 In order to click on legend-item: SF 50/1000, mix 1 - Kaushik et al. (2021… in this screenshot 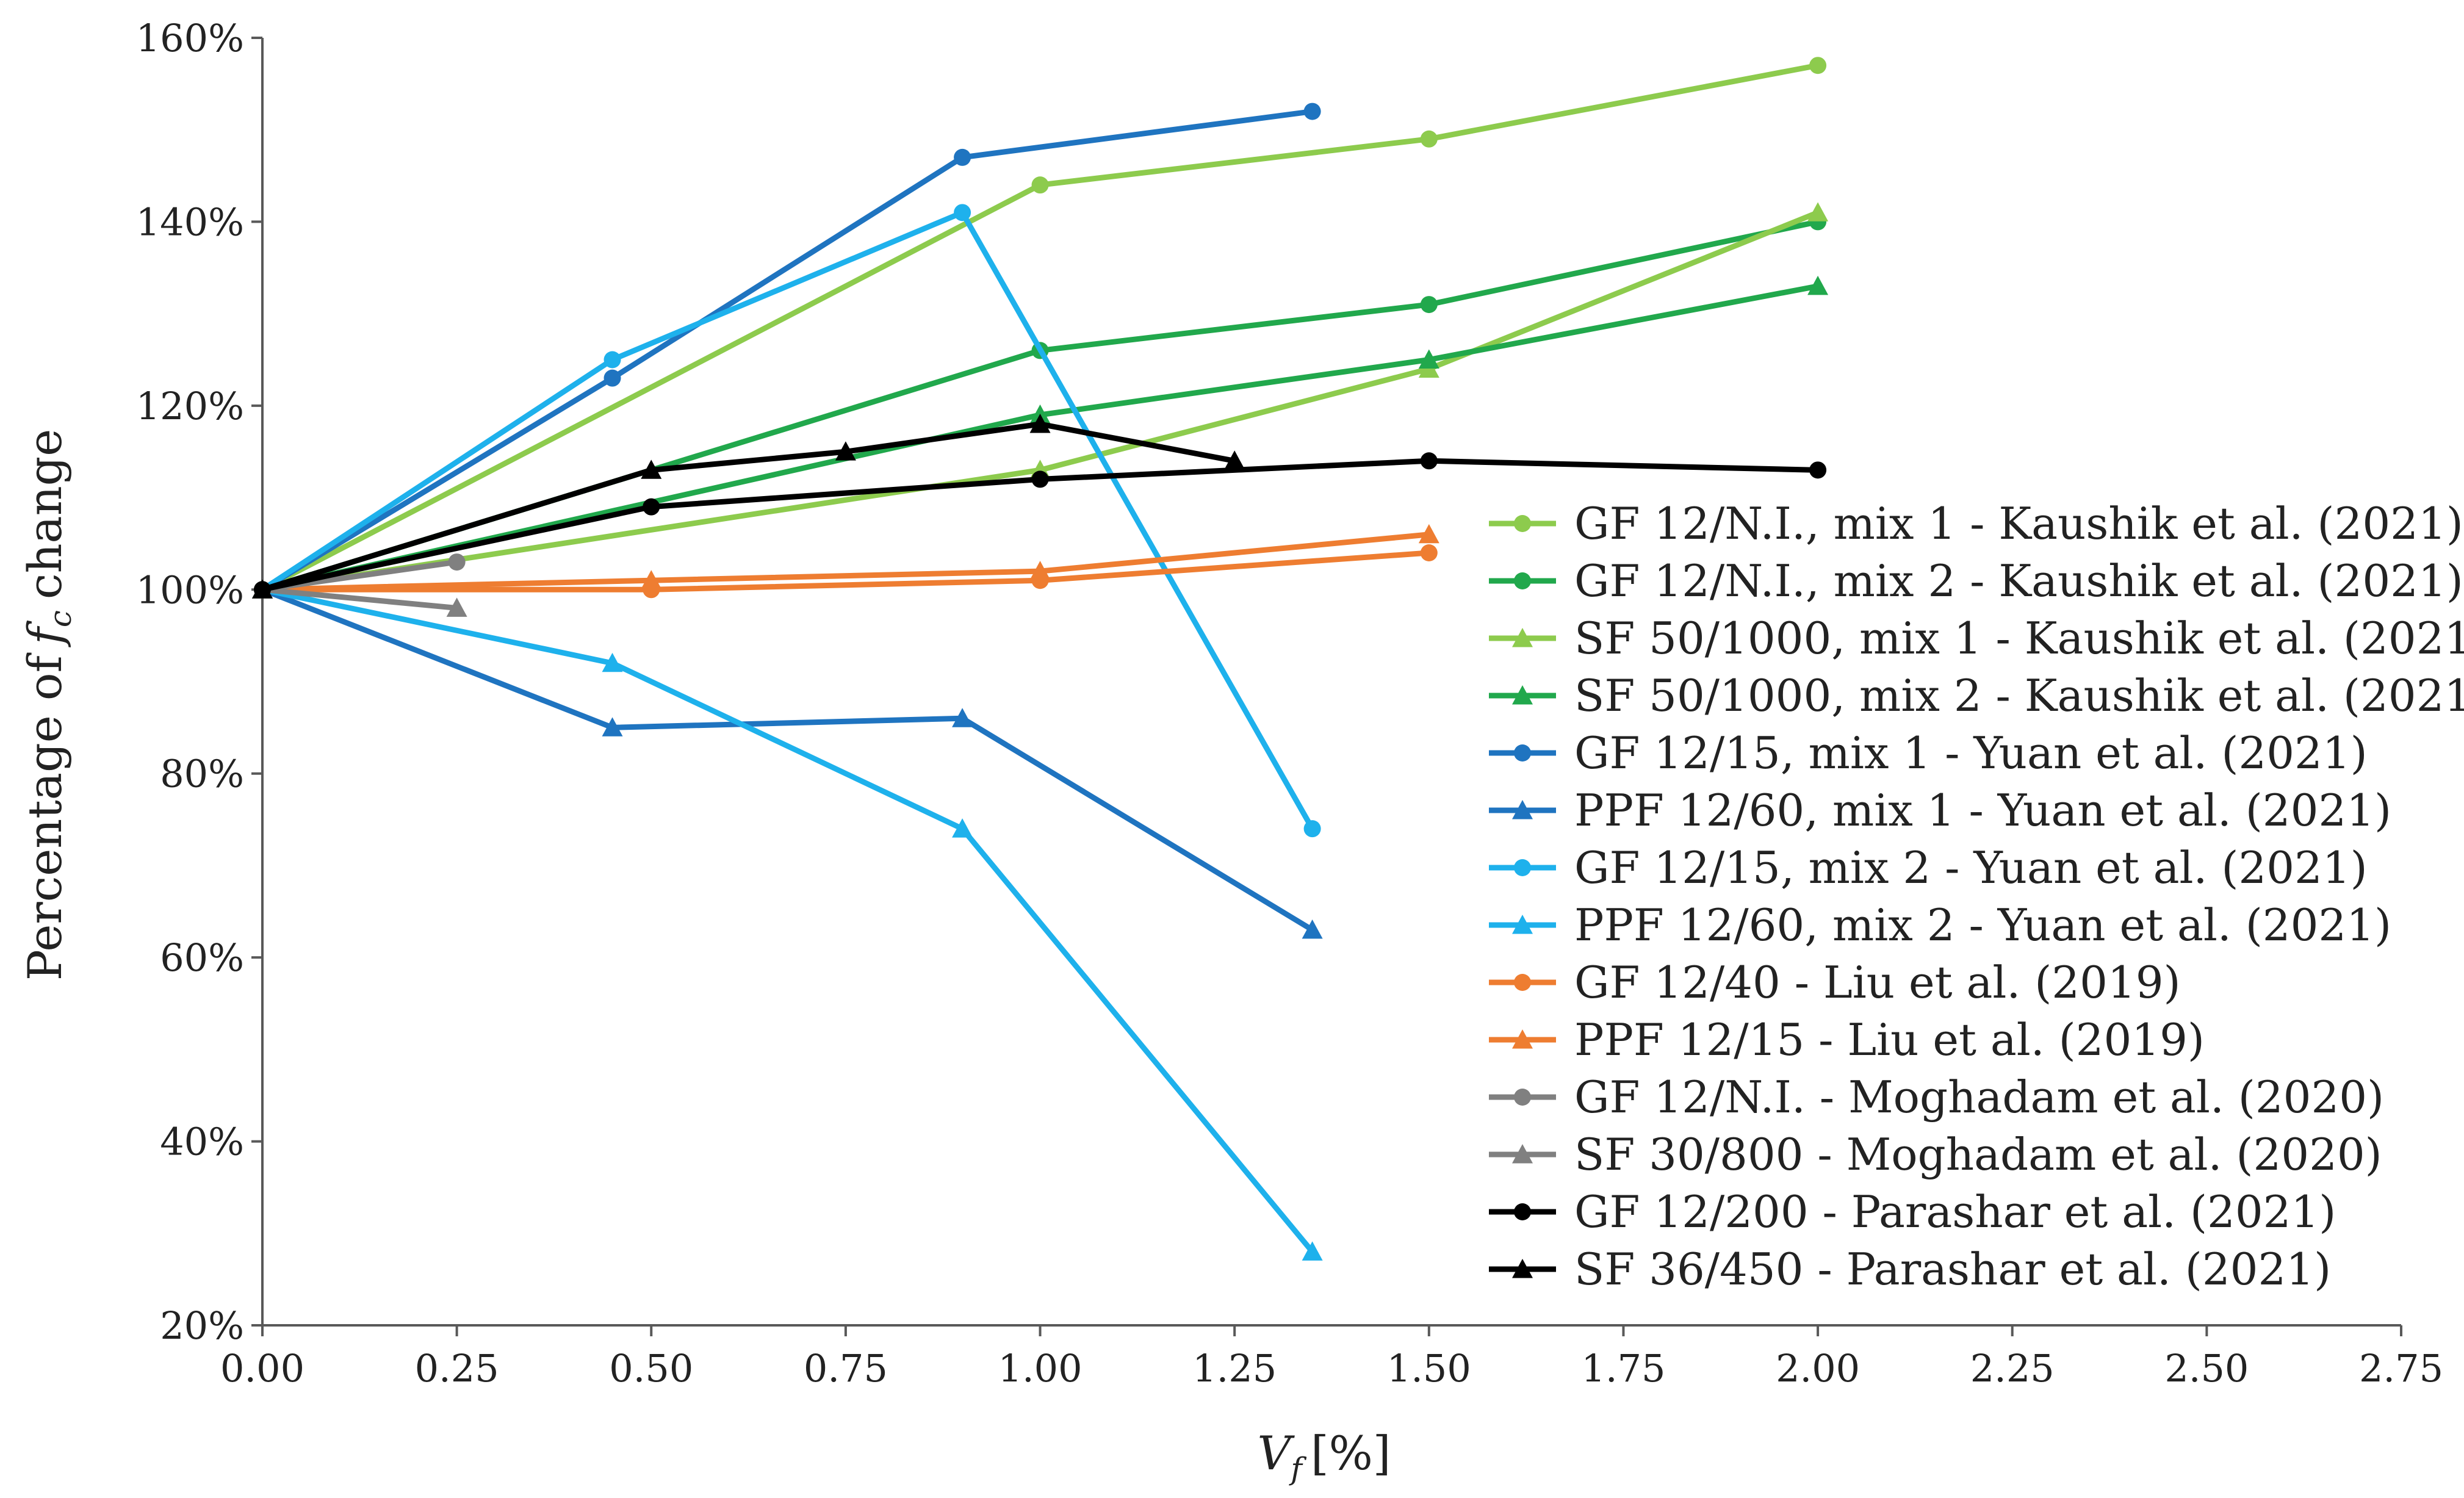, I will do `click(1976, 639)`.